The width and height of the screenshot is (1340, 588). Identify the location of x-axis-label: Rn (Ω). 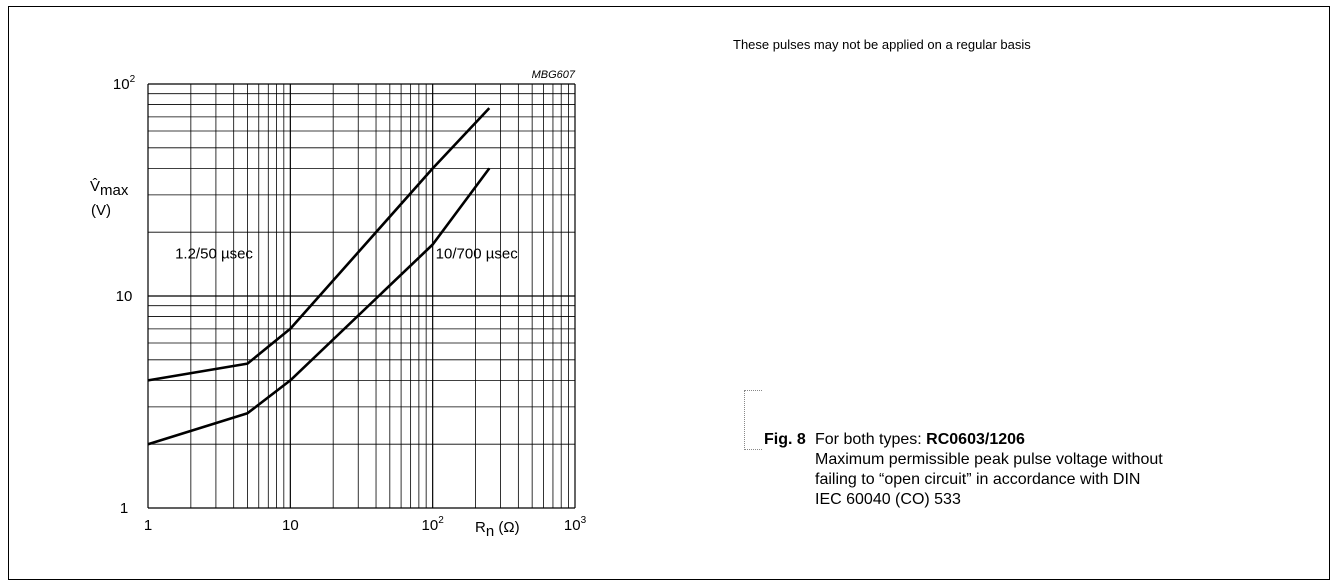
(497, 529).